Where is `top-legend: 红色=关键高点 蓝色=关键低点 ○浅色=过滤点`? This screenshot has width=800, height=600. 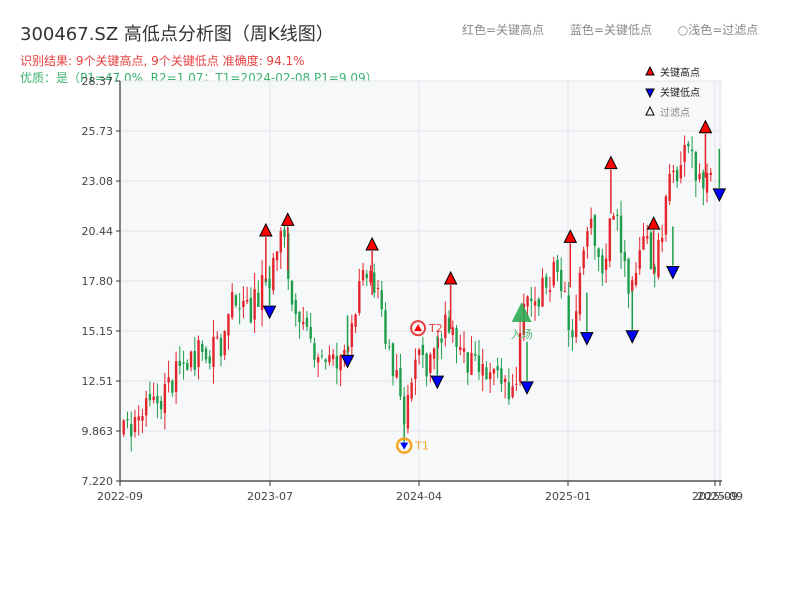 top-legend: 红色=关键高点 蓝色=关键低点 ○浅色=过滤点 is located at coordinates (621, 29).